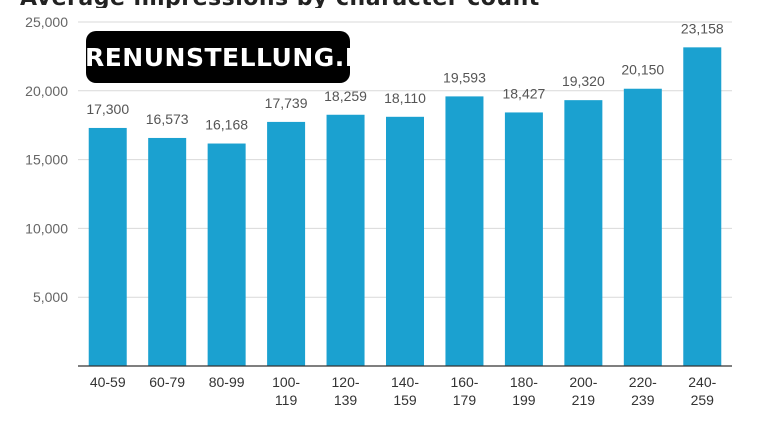  Describe the element at coordinates (702, 28) in the screenshot. I see `value-label: 23,158` at that location.